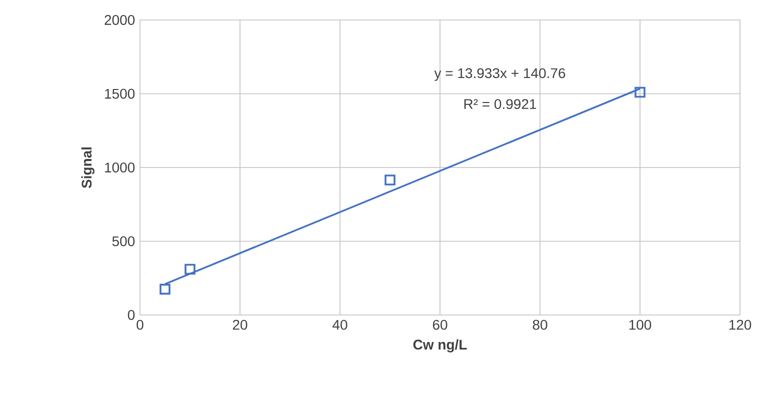 The image size is (757, 411). I want to click on y-axis-title: Signal, so click(87, 167).